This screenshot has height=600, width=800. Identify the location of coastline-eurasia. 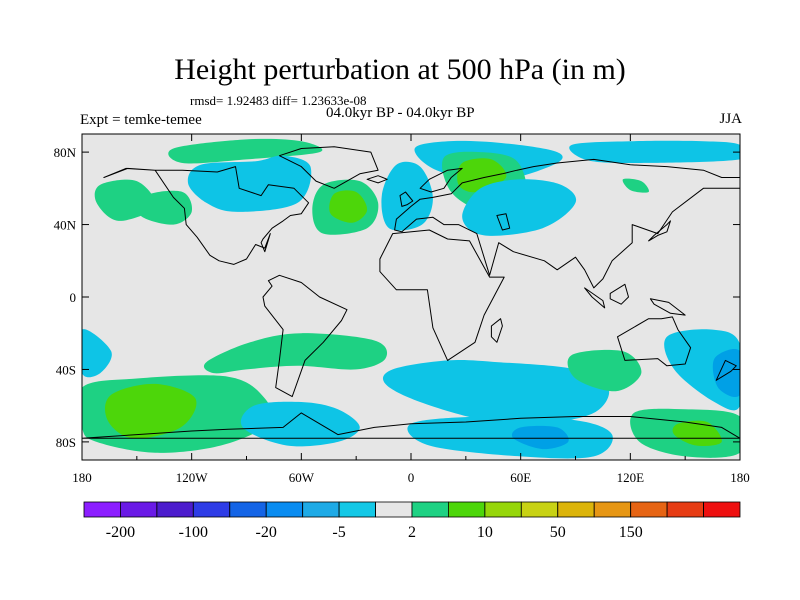
(567, 223).